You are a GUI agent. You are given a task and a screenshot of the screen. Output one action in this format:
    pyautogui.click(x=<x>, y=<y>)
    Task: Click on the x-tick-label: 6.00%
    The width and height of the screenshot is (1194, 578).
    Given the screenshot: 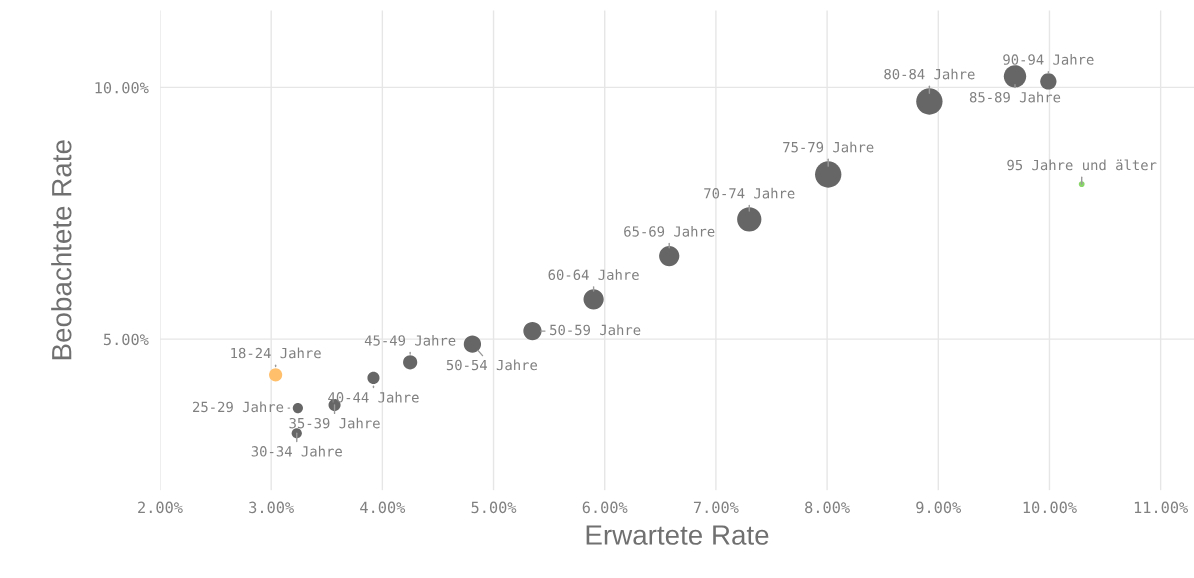 What is the action you would take?
    pyautogui.click(x=605, y=507)
    